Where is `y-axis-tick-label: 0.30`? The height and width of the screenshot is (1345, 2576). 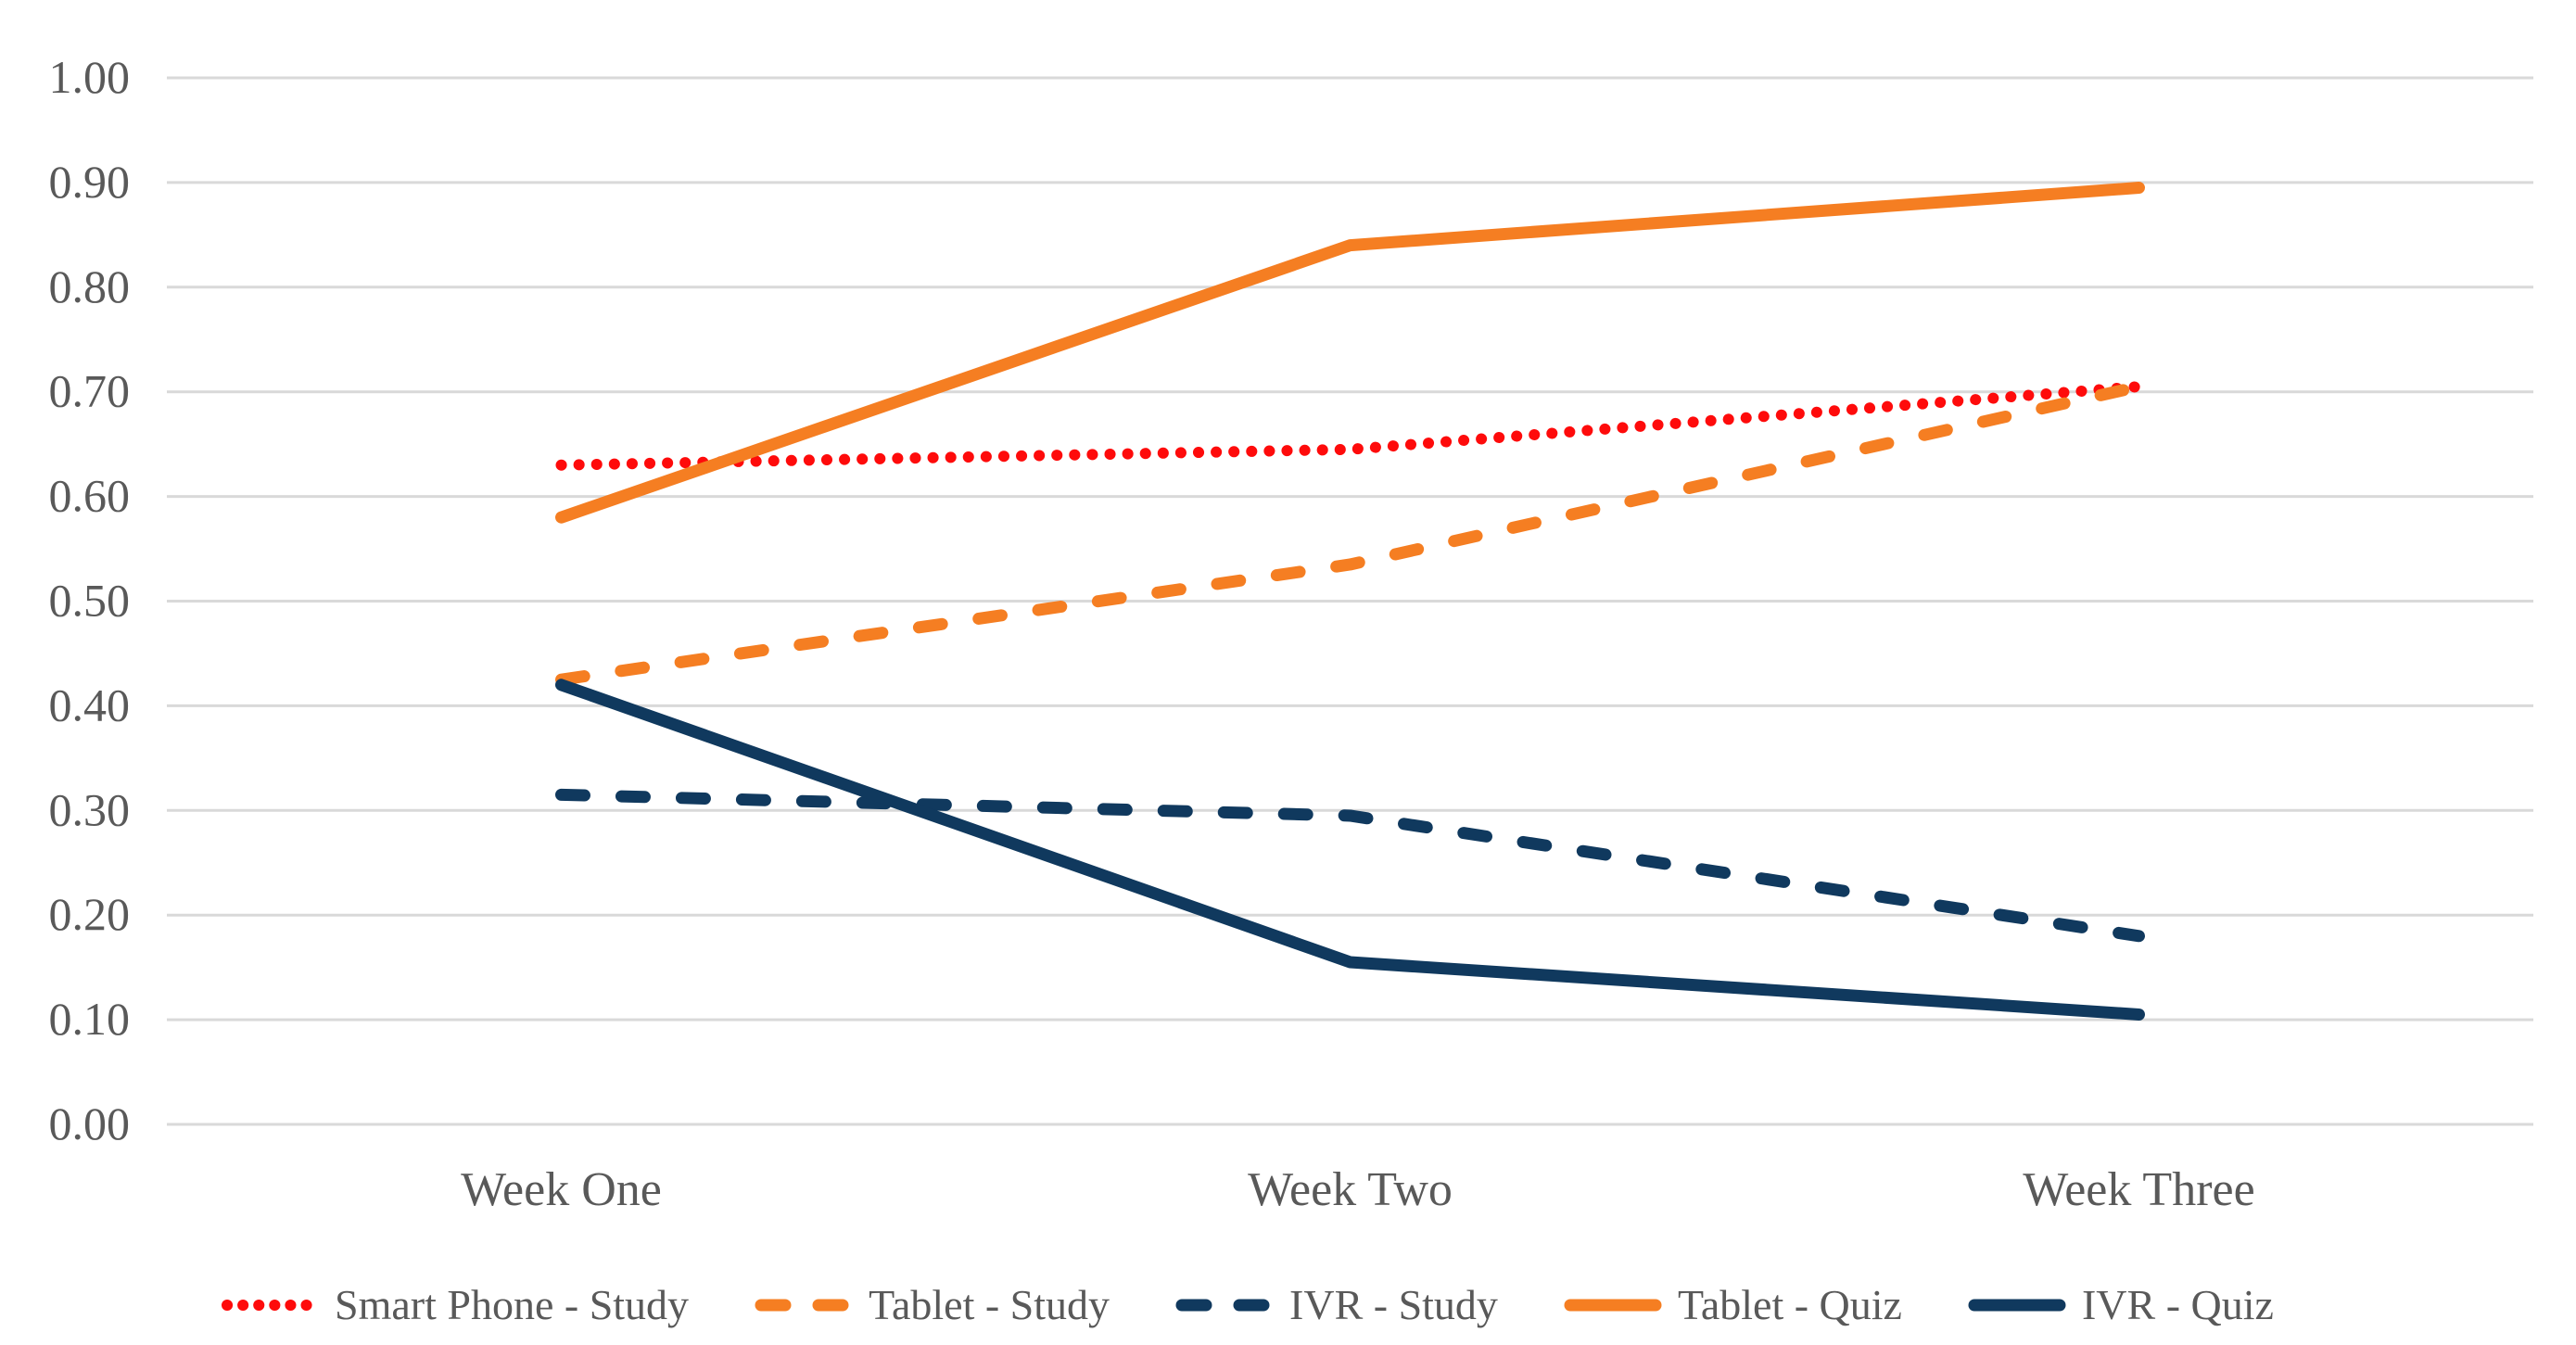
y-axis-tick-label: 0.30 is located at coordinates (90, 809).